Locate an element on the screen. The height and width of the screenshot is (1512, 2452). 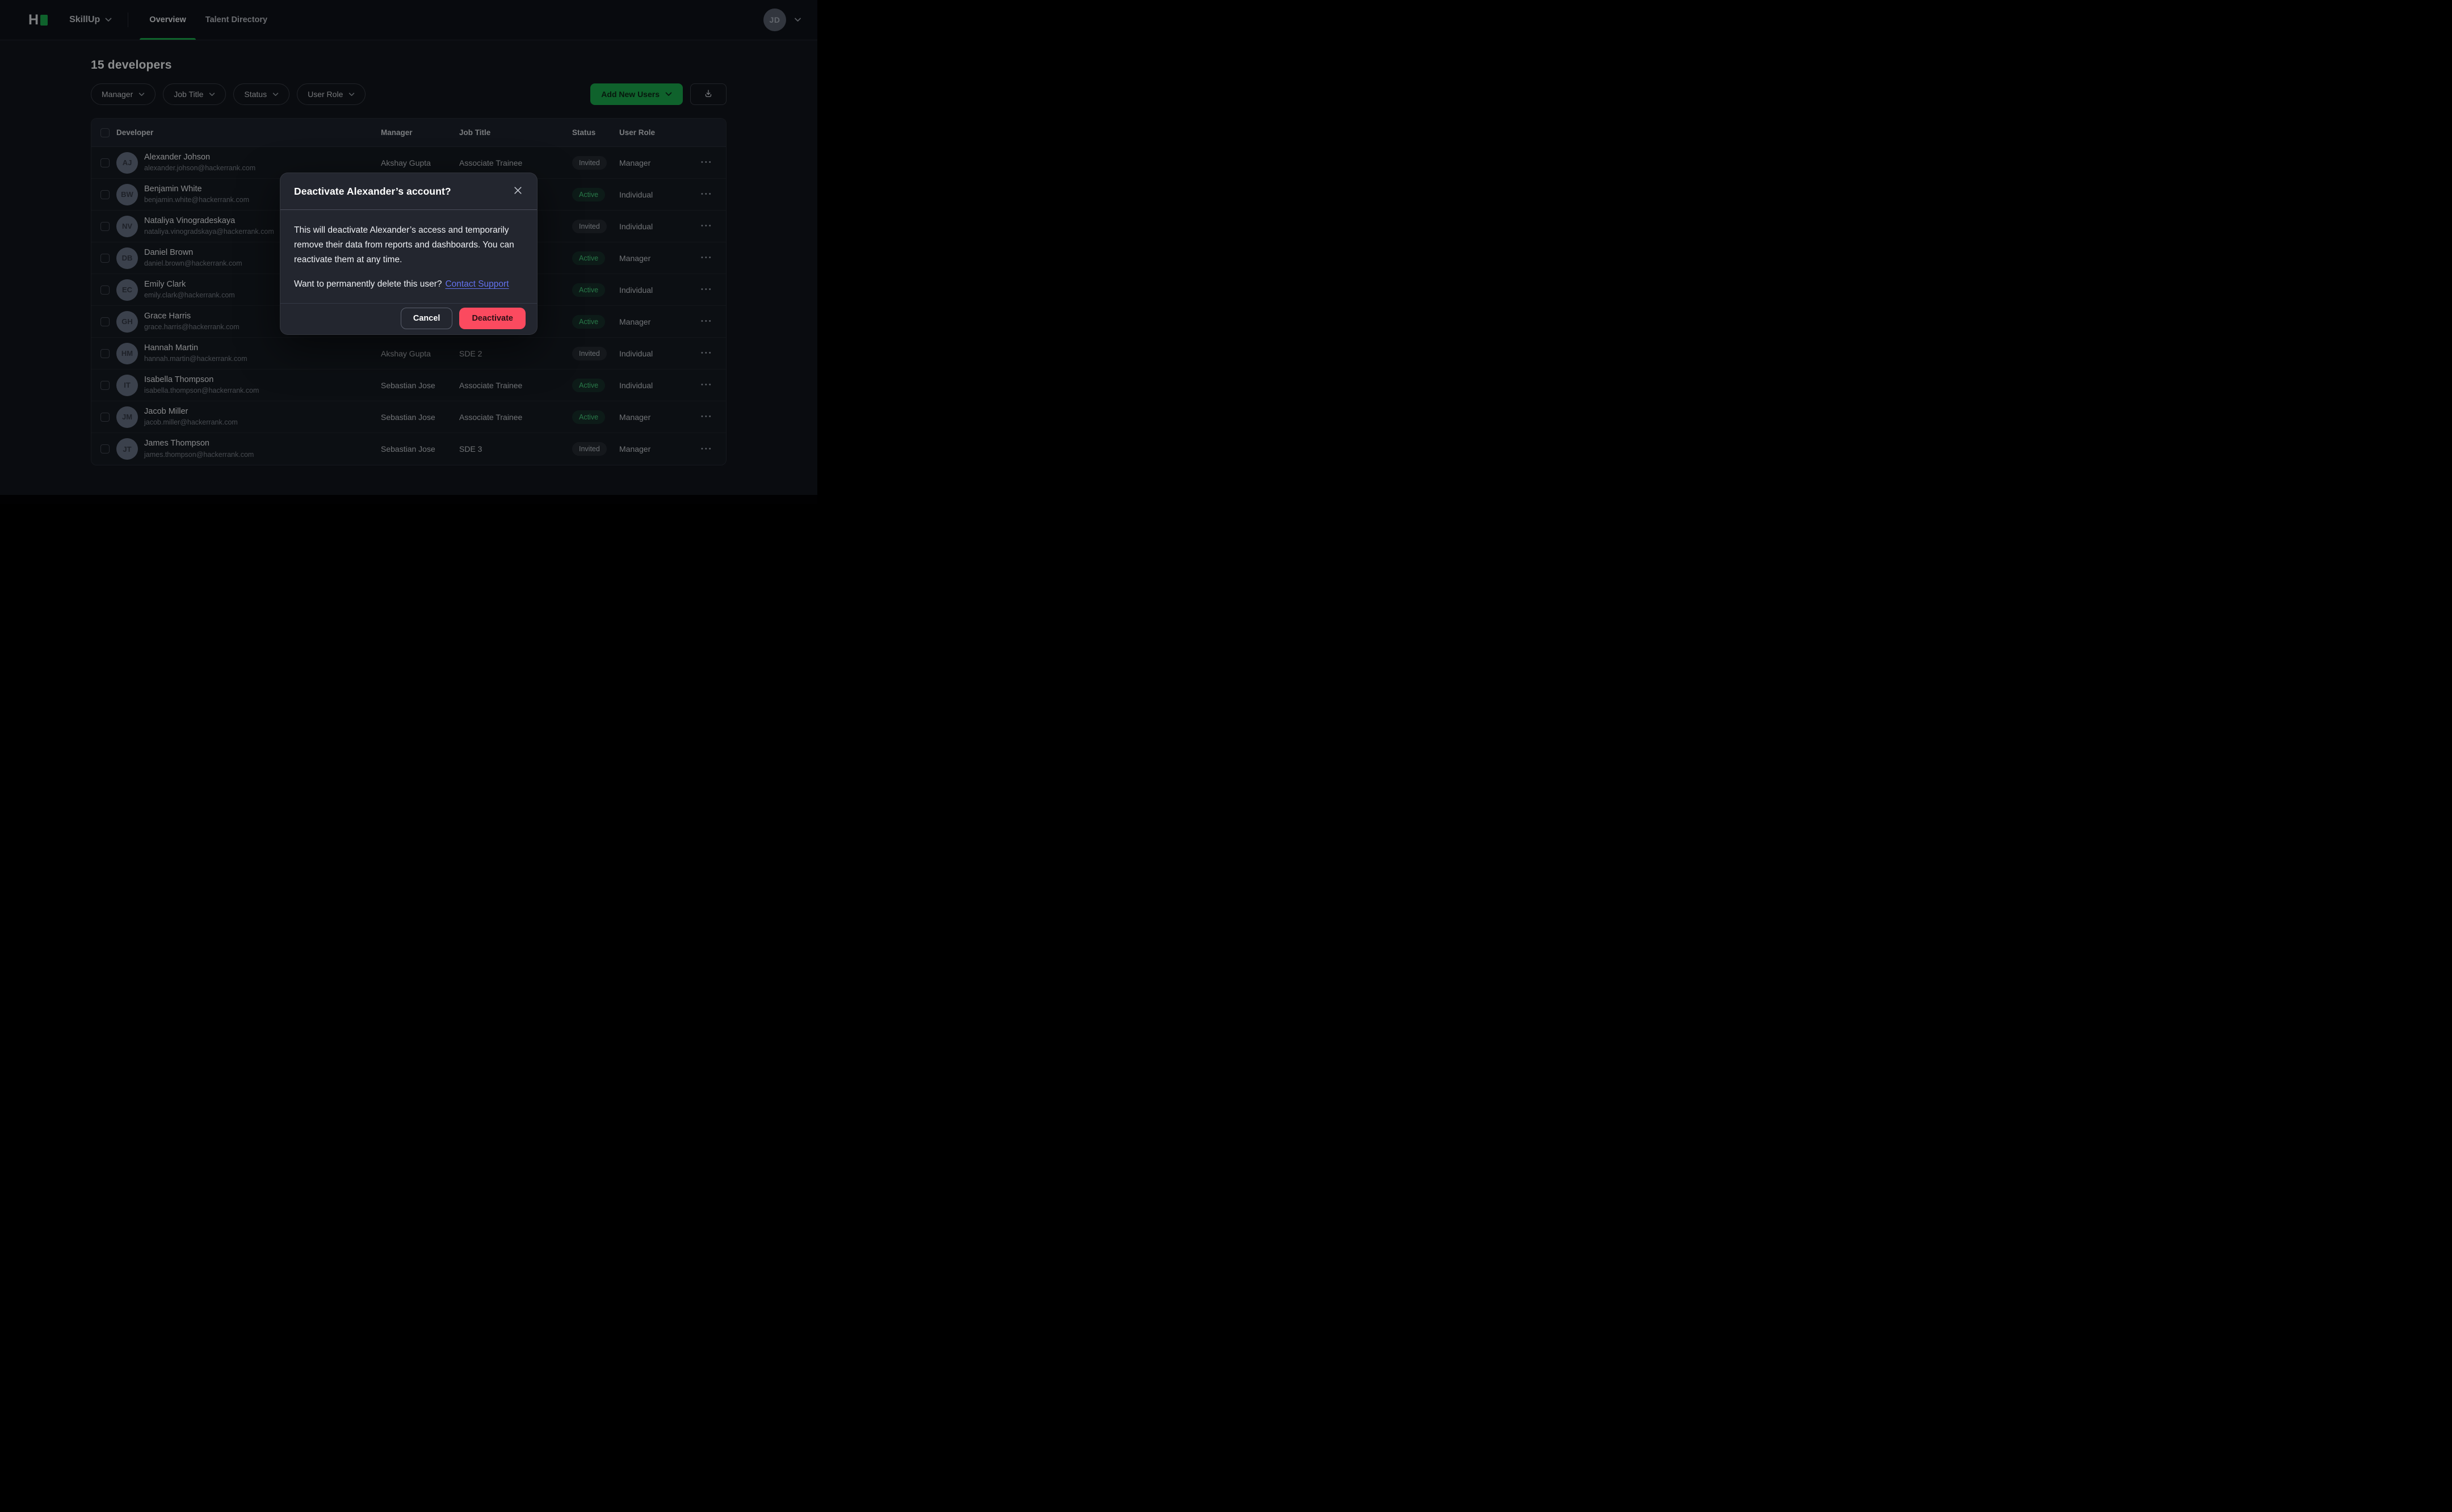
developer-identity: Daniel Brown daniel.brown@hackerrank.com is located at coordinates (193, 258).